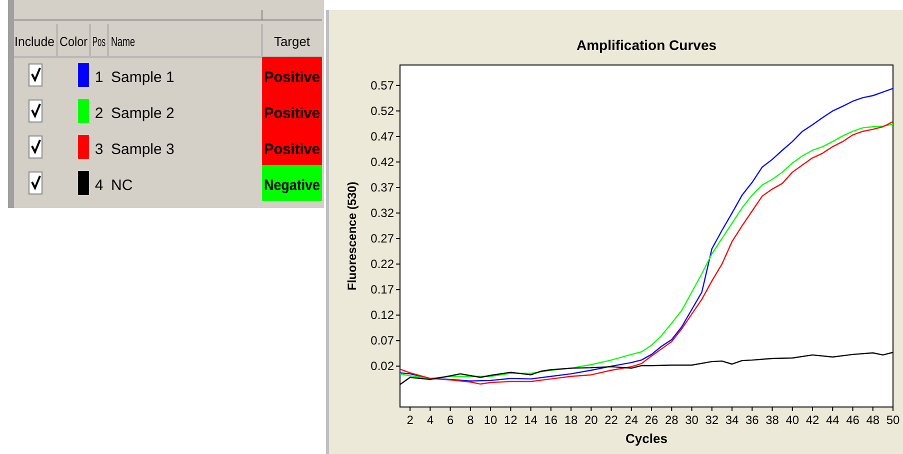  I want to click on x-tick-label: 10, so click(491, 420).